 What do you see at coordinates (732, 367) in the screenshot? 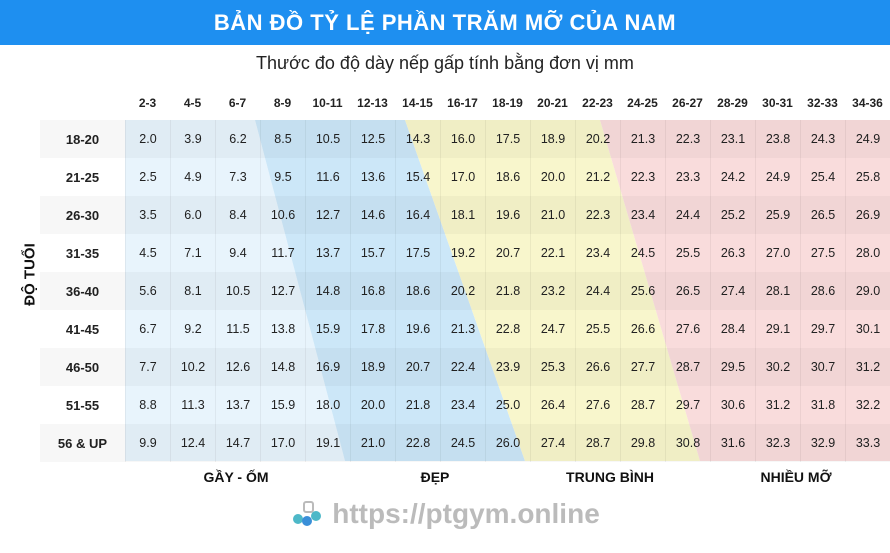
I see `value-cell: 29.5` at bounding box center [732, 367].